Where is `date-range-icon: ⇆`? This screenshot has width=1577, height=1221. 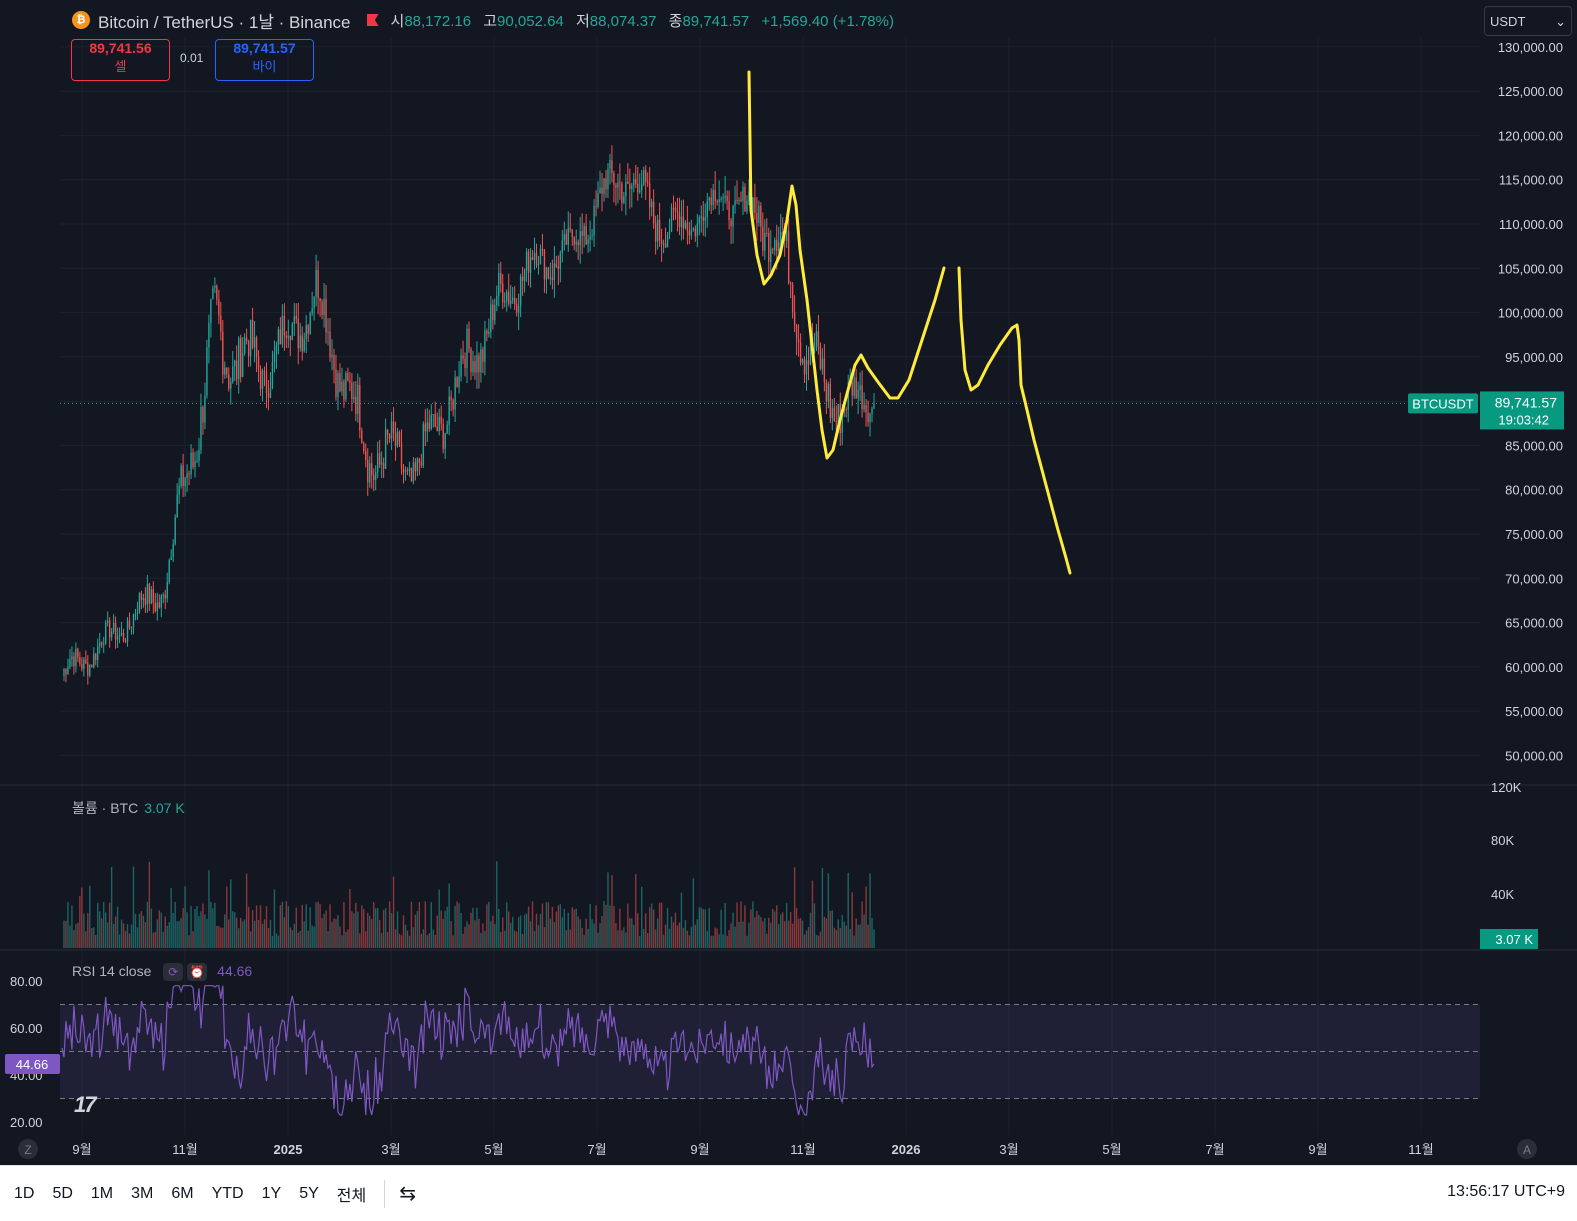
date-range-icon: ⇆ is located at coordinates (407, 1194).